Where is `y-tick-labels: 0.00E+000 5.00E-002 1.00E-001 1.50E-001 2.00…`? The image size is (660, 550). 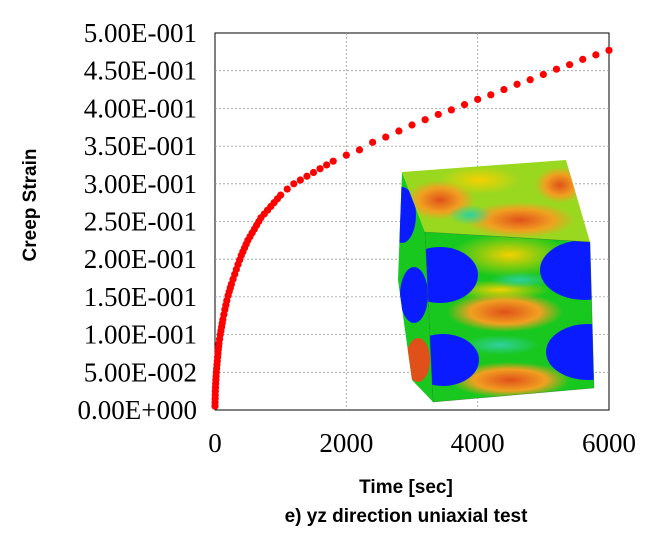 y-tick-labels: 0.00E+000 5.00E-002 1.00E-001 1.50E-001 2.00… is located at coordinates (137, 221).